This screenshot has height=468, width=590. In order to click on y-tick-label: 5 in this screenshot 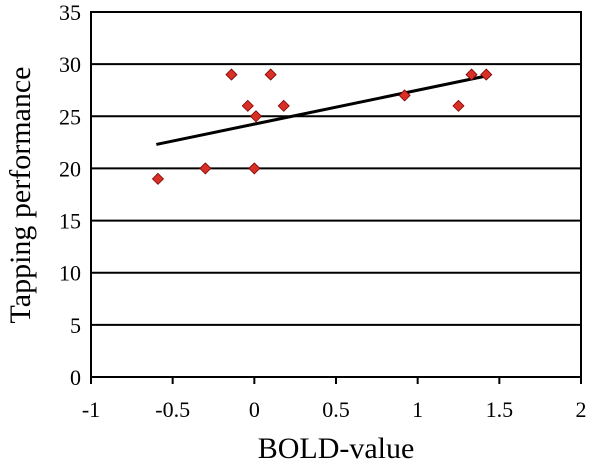, I will do `click(75, 325)`.